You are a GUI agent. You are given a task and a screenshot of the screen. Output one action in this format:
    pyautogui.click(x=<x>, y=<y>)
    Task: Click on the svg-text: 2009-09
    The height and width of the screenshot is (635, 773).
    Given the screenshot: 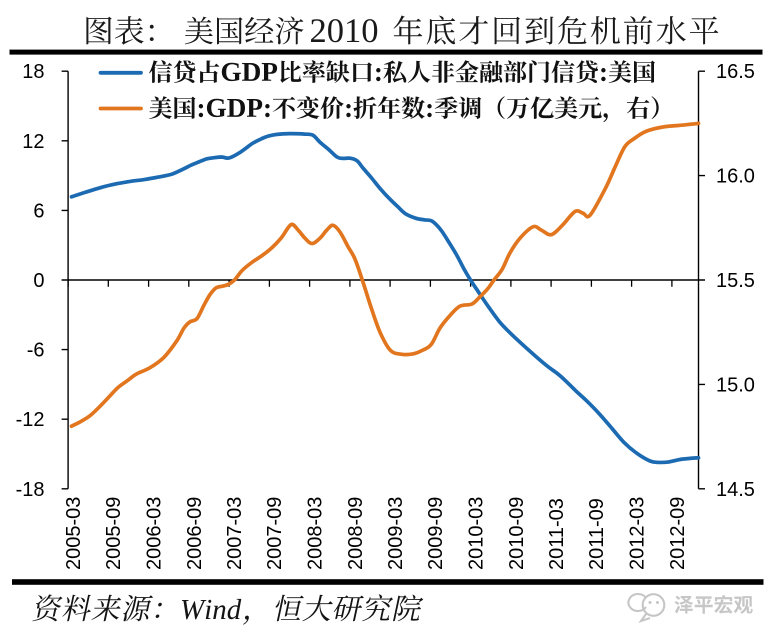 What is the action you would take?
    pyautogui.click(x=436, y=533)
    